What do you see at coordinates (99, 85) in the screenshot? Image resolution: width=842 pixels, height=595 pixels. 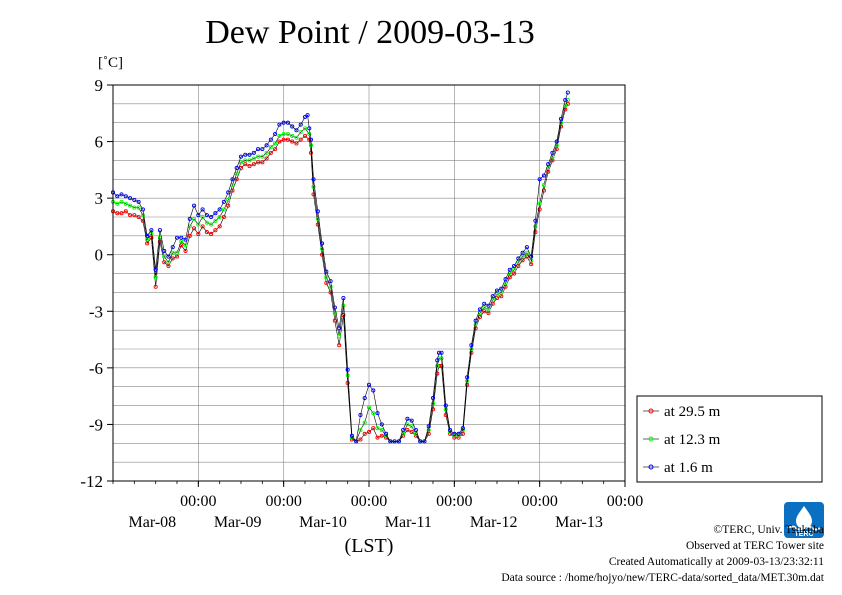 I see `y-tick-label: 9` at bounding box center [99, 85].